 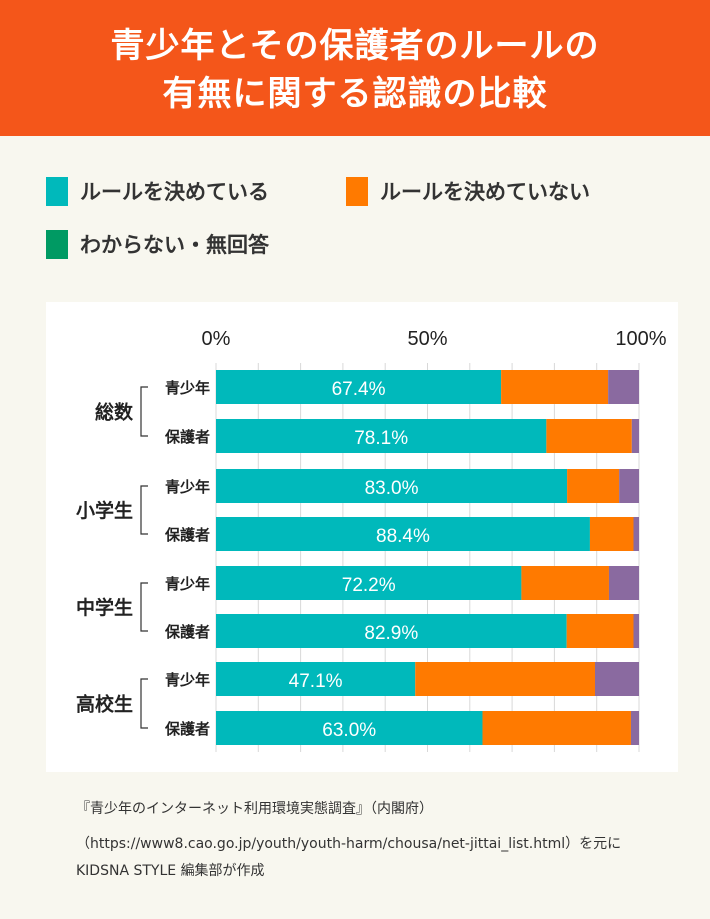 I want to click on data-label: 88.4%, so click(x=403, y=536).